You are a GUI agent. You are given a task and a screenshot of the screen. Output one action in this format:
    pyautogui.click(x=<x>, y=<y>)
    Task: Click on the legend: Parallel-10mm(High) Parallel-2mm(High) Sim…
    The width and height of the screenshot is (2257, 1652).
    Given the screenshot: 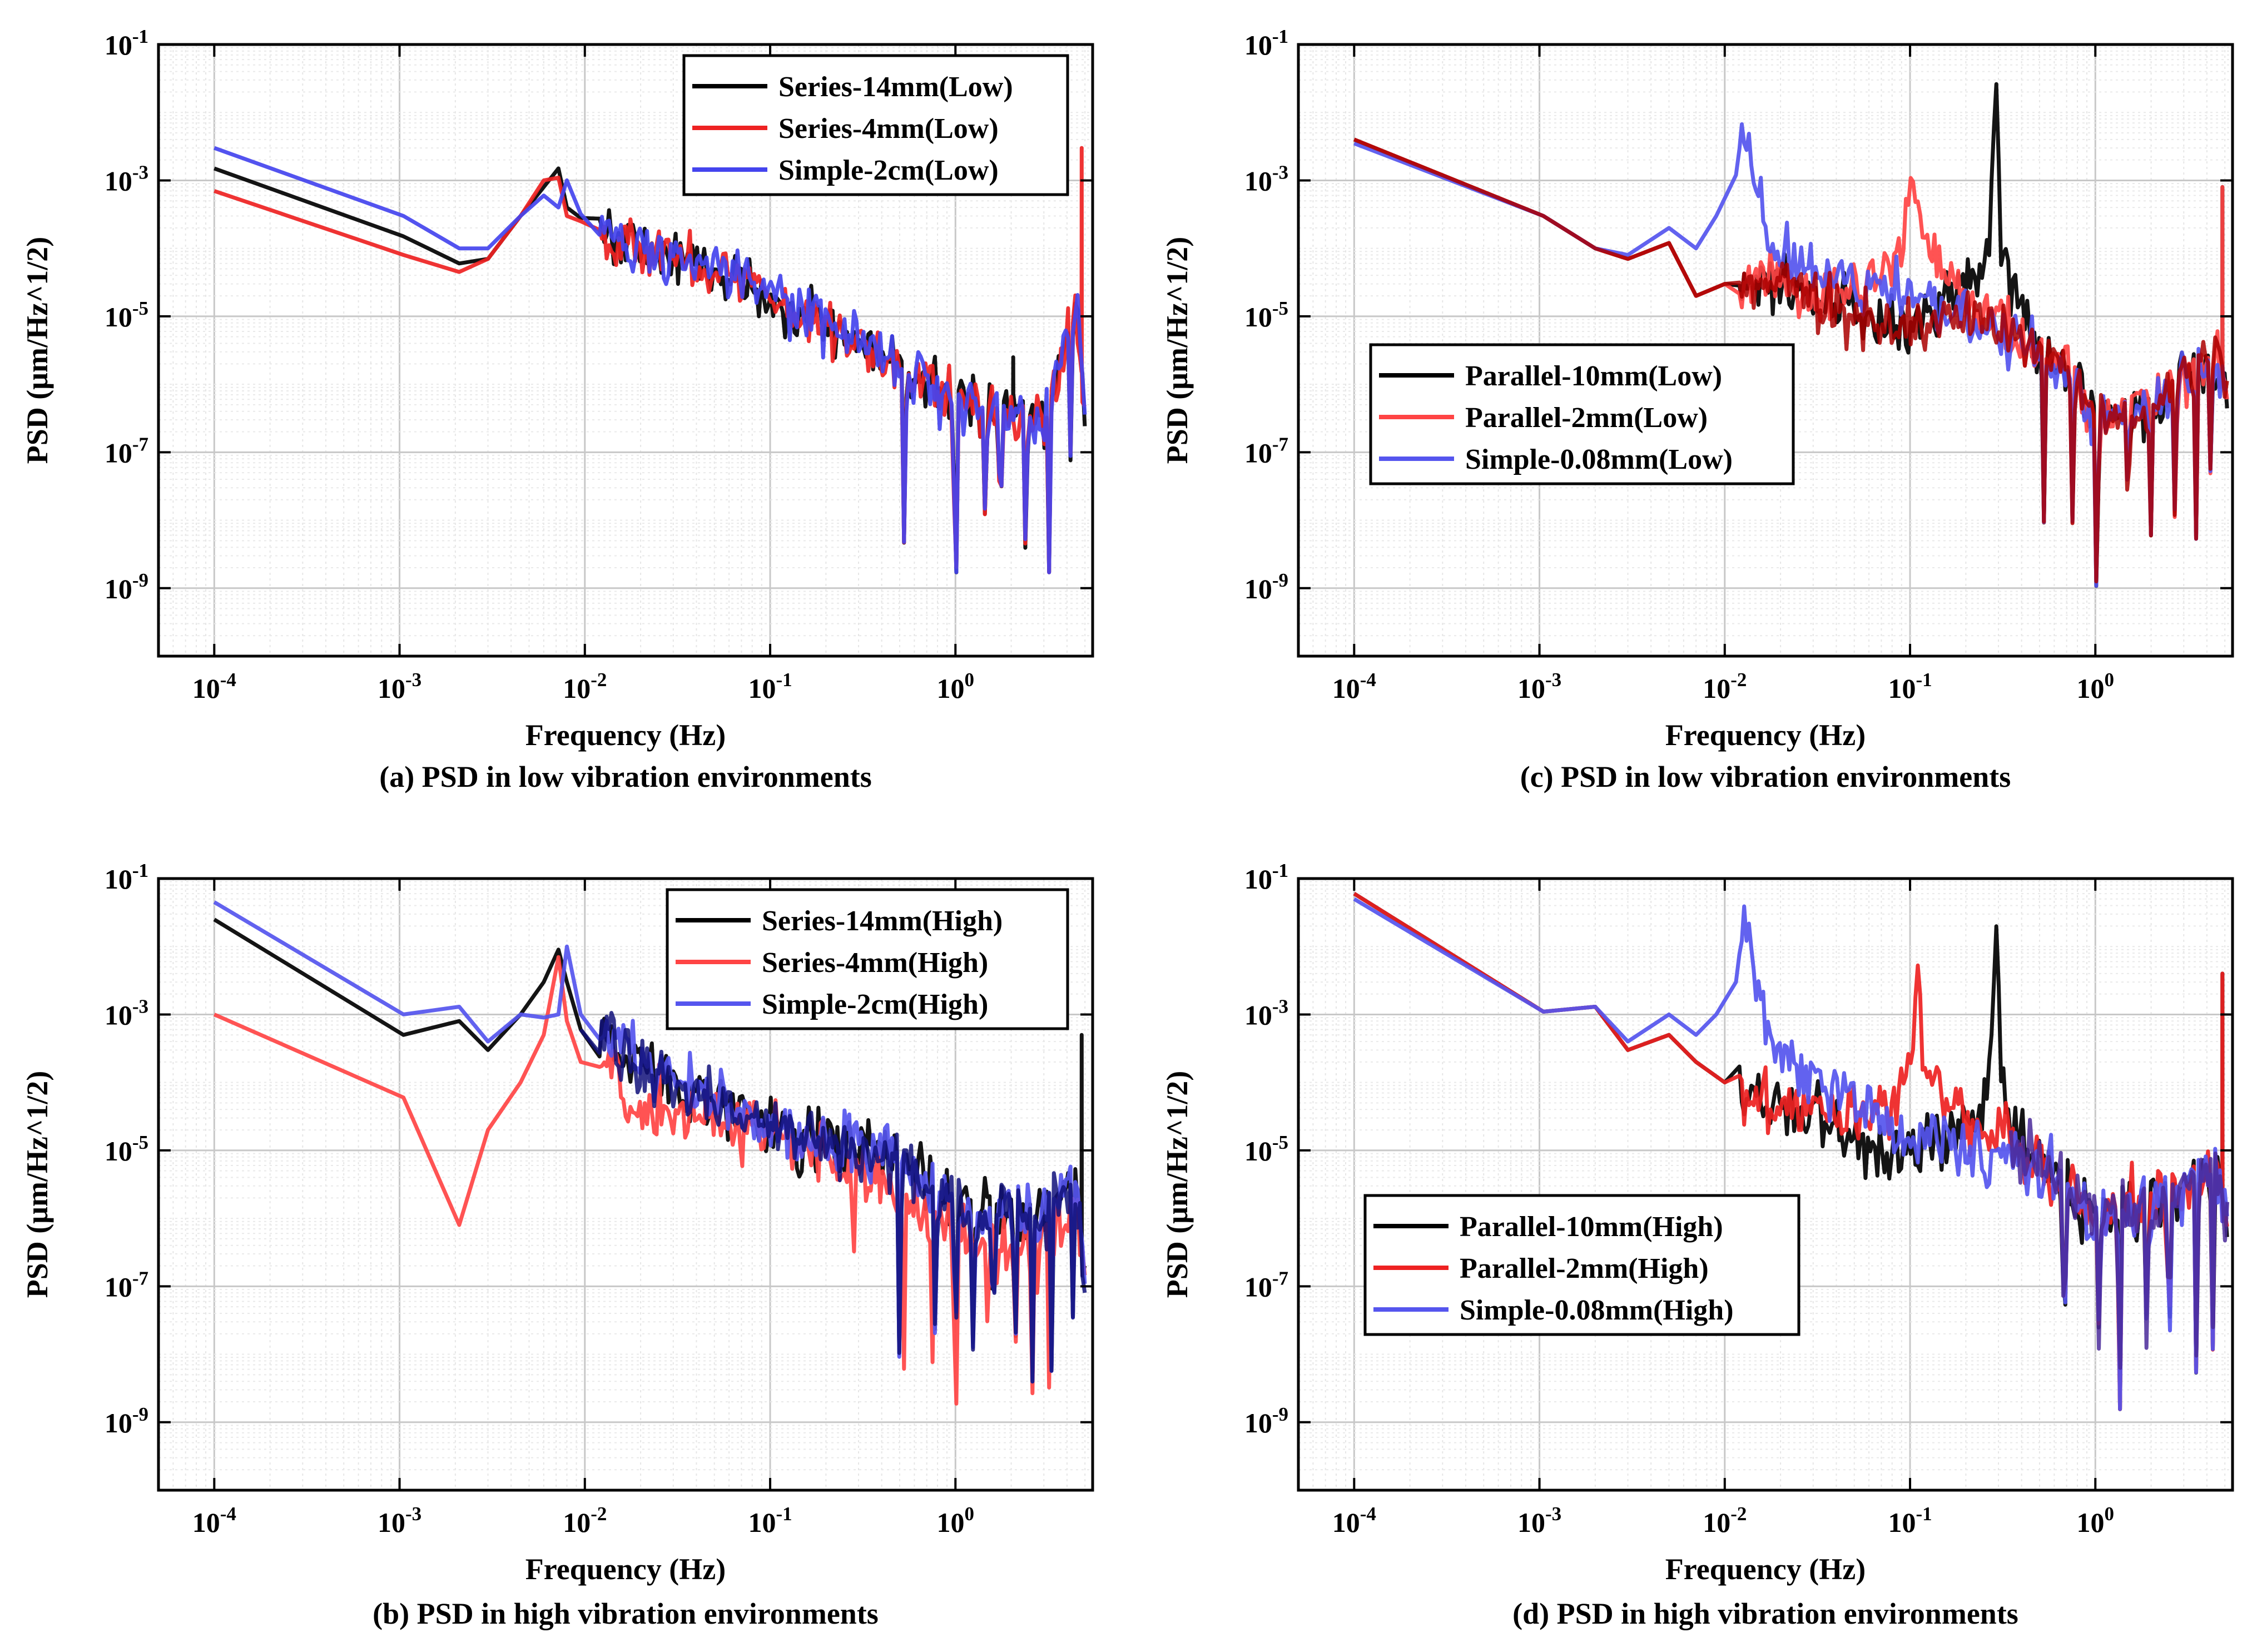 What is the action you would take?
    pyautogui.click(x=1581, y=1265)
    